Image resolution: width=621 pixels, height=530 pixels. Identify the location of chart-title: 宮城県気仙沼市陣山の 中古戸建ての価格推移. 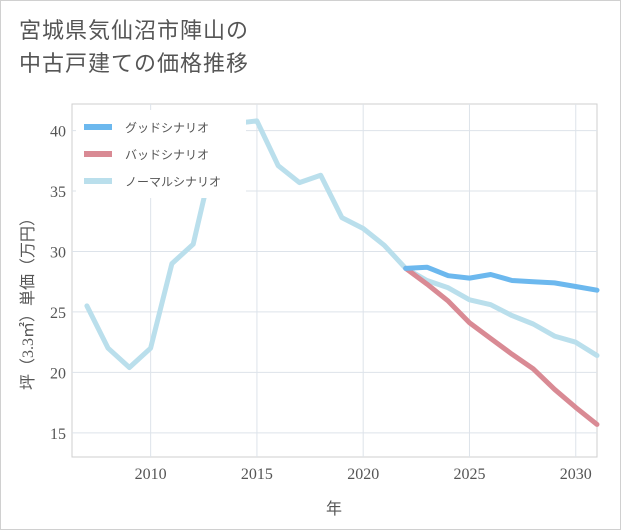
(134, 48).